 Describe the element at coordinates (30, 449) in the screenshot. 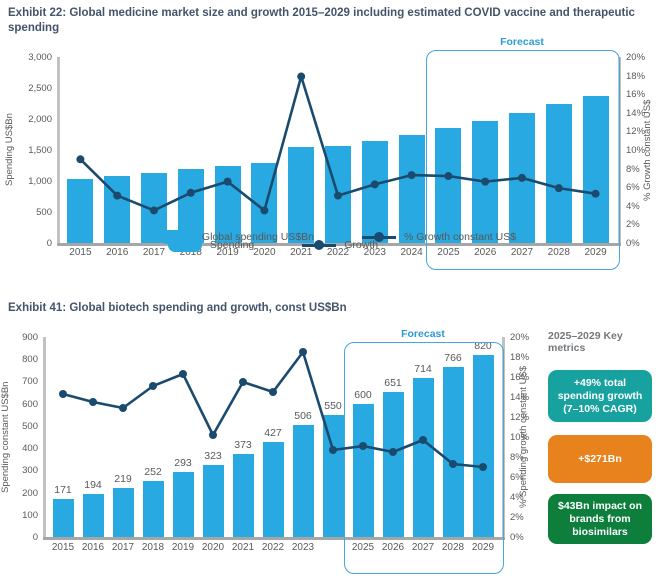

I see `left-axis-tick: 400` at that location.